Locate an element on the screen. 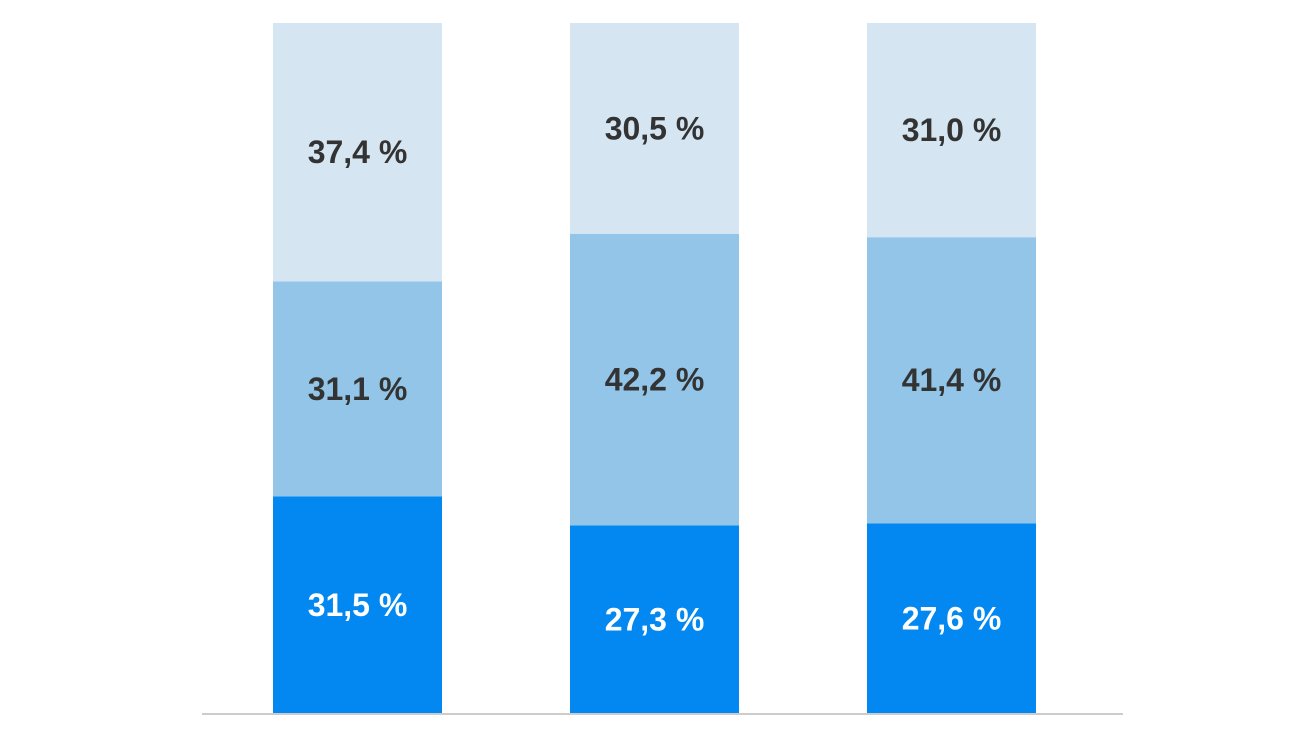 Image resolution: width=1298 pixels, height=744 pixels. data-label-2-series-3: 30,5 % is located at coordinates (655, 128).